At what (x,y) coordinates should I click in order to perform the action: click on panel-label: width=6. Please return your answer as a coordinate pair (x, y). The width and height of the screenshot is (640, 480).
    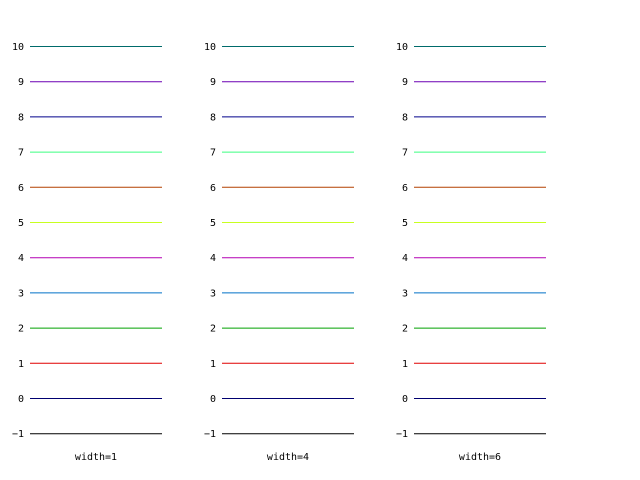
    Looking at the image, I should click on (480, 457).